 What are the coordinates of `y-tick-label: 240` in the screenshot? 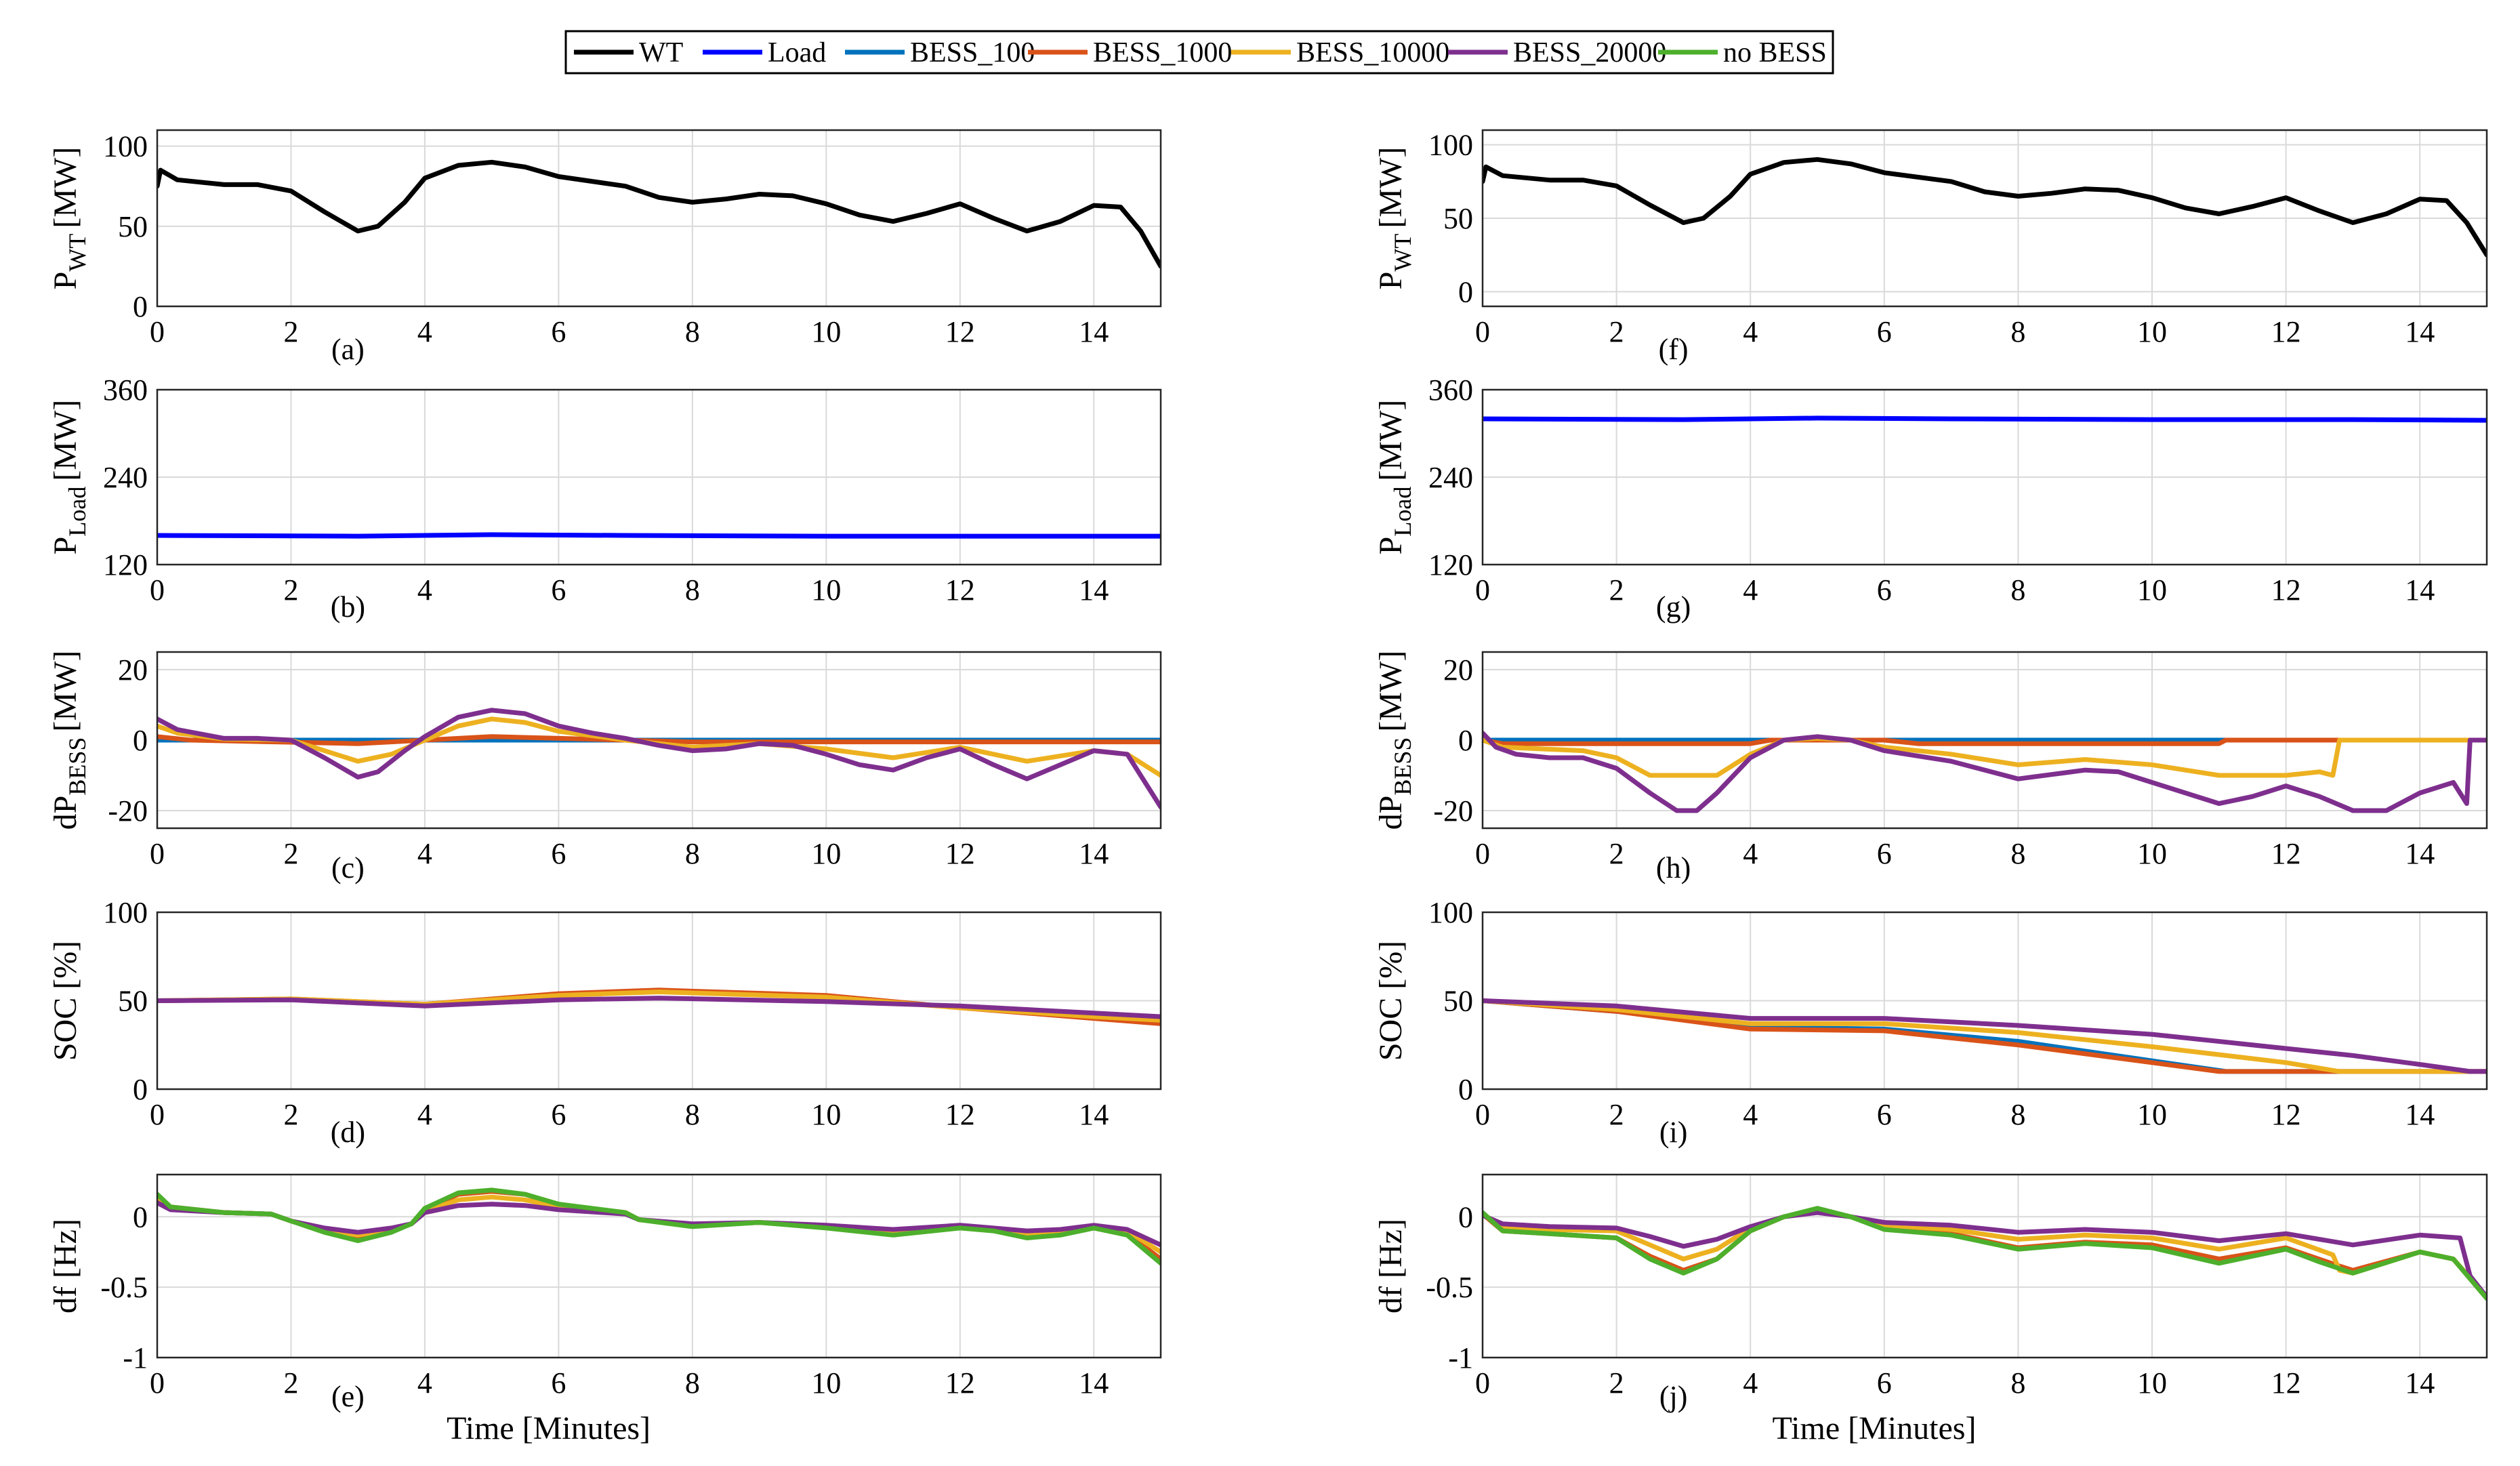 It's located at (126, 477).